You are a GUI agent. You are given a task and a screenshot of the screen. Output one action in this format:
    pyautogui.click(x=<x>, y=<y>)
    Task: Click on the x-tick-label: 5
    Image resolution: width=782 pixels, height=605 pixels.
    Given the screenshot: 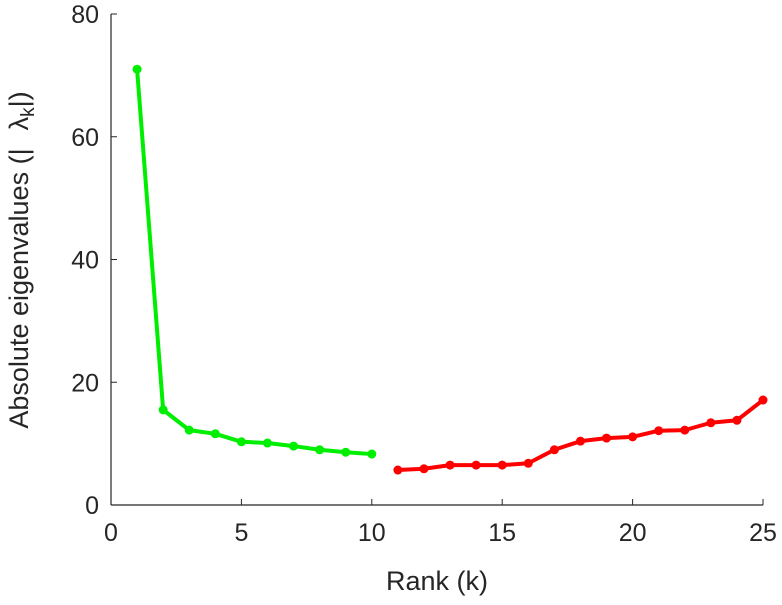 What is the action you would take?
    pyautogui.click(x=241, y=533)
    